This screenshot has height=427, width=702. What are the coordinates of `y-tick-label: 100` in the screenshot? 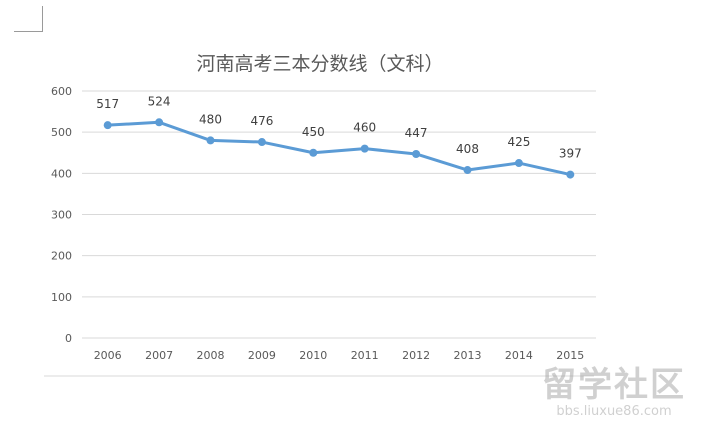 It's located at (61, 297).